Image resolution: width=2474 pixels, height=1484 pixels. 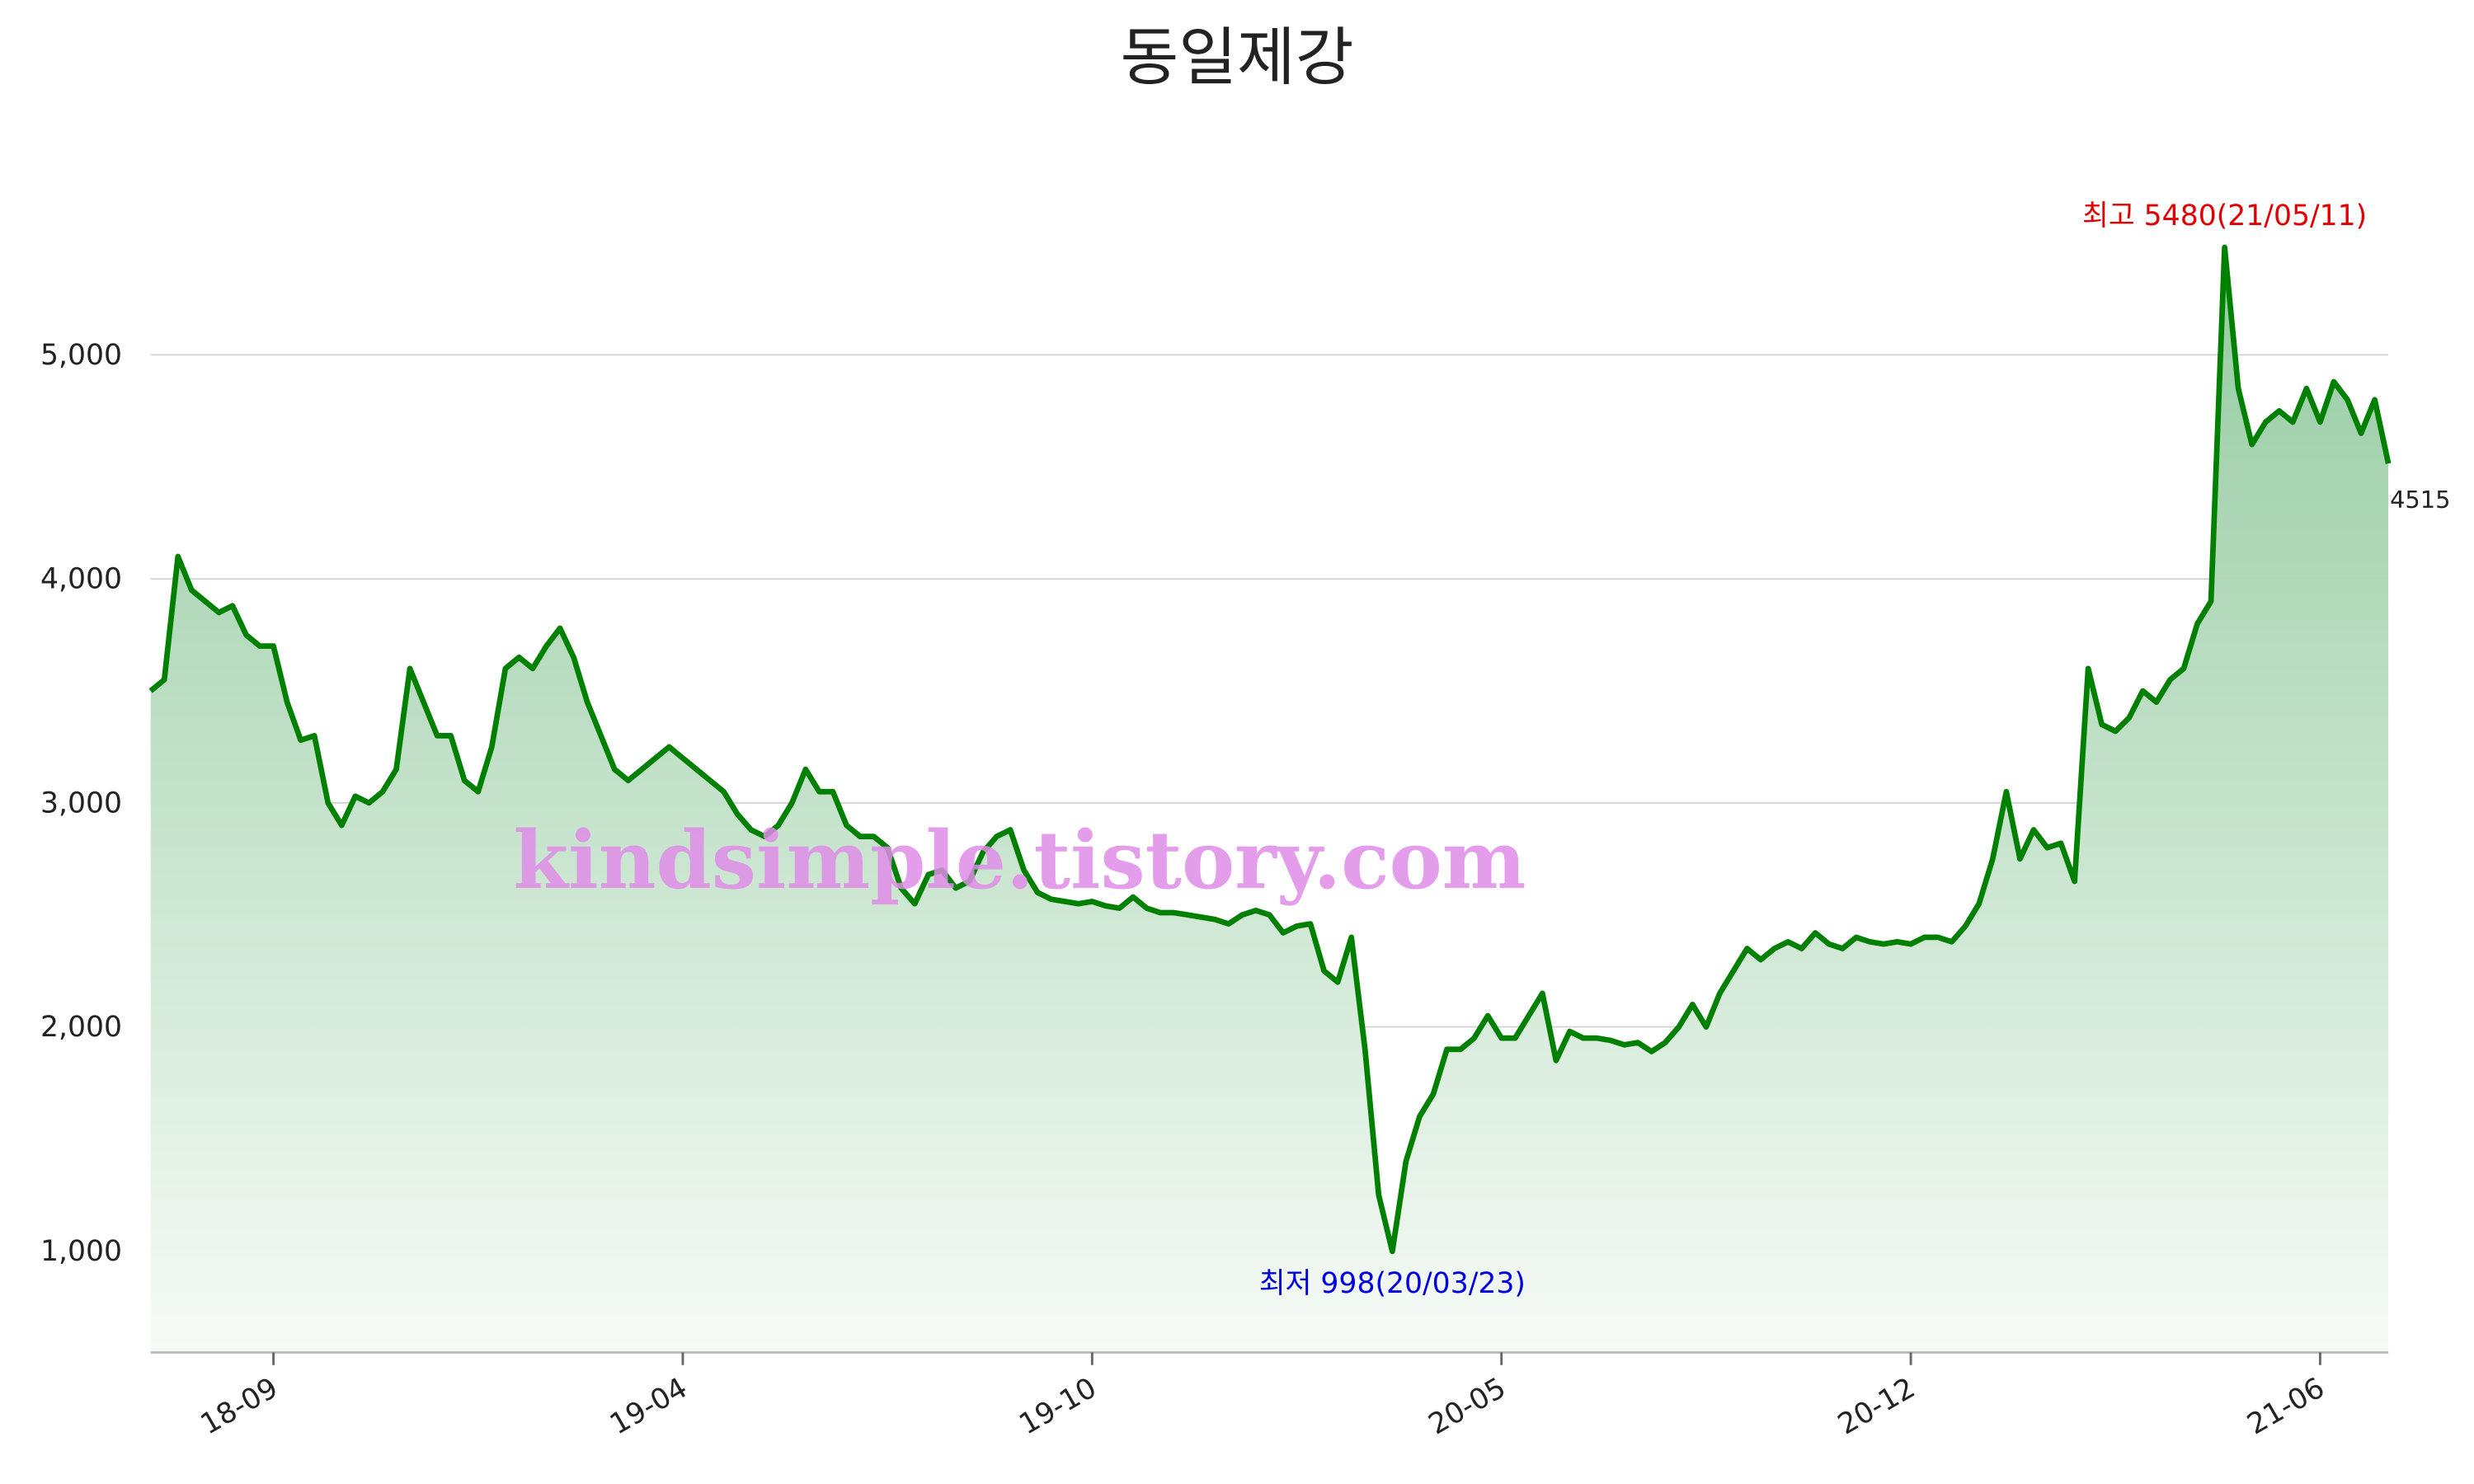 I want to click on x-tick-label: 20-05, so click(x=1467, y=1407).